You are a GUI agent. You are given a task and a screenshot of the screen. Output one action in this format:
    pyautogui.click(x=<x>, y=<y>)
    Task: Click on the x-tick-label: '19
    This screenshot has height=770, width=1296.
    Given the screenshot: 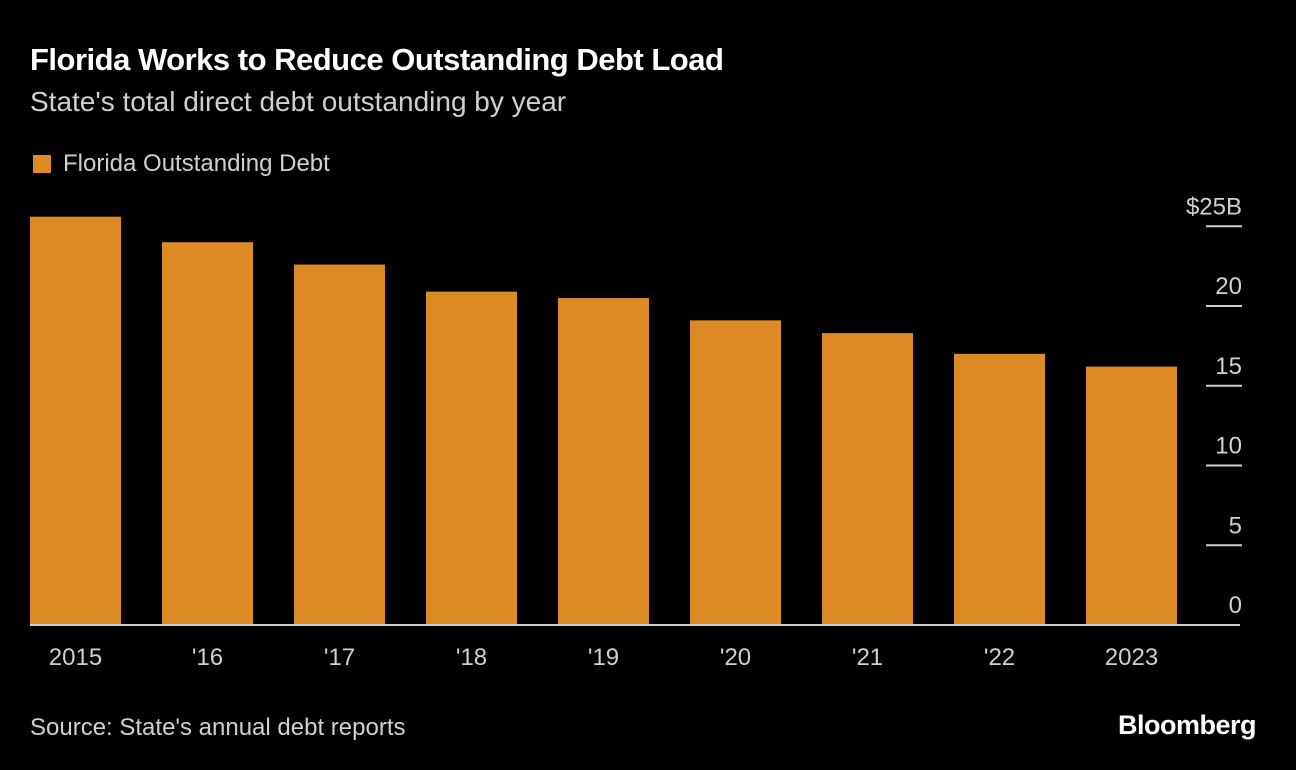 What is the action you would take?
    pyautogui.click(x=603, y=657)
    